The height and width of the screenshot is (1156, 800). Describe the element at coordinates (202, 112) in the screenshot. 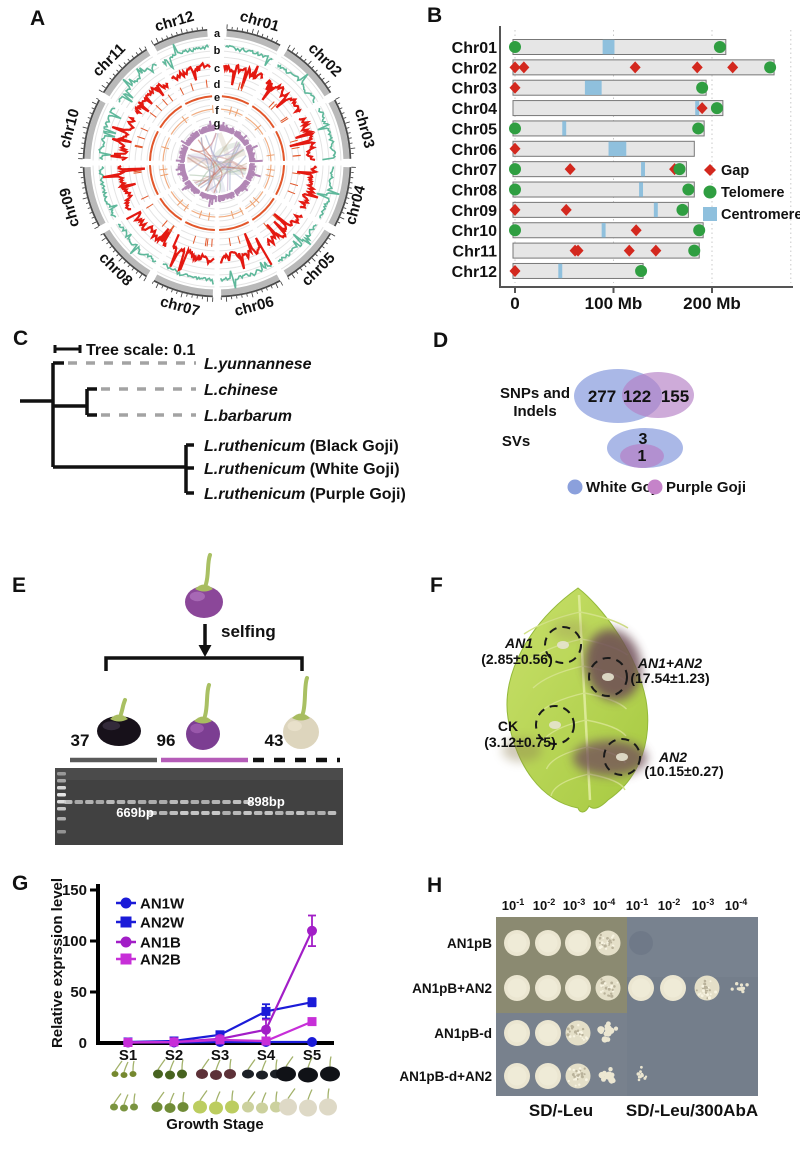

I see `track-f-ring` at that location.